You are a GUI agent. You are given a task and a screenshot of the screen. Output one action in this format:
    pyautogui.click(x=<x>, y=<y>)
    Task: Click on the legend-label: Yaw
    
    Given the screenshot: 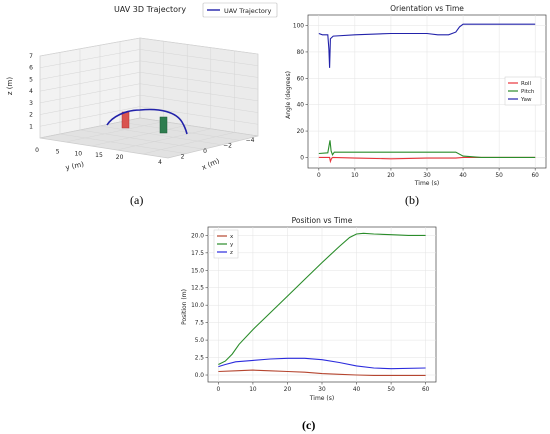 What is the action you would take?
    pyautogui.click(x=526, y=100)
    